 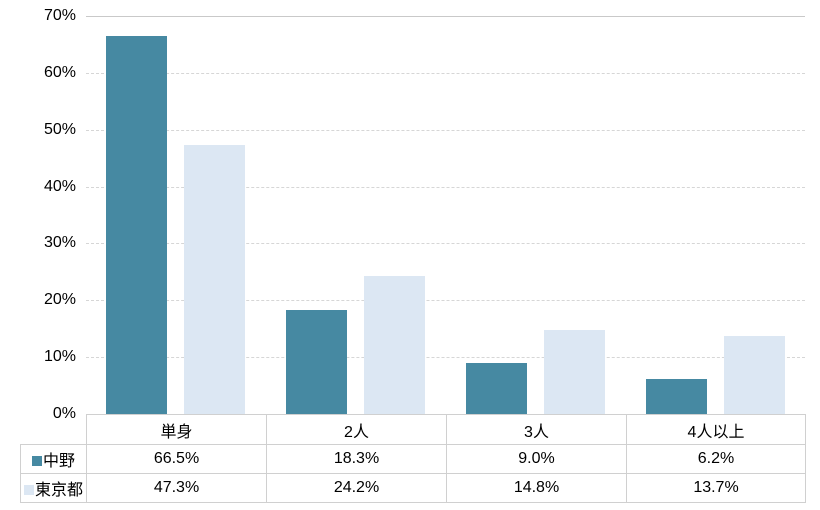 I want to click on value-cell-nakano-1: 18.3%, so click(x=356, y=459).